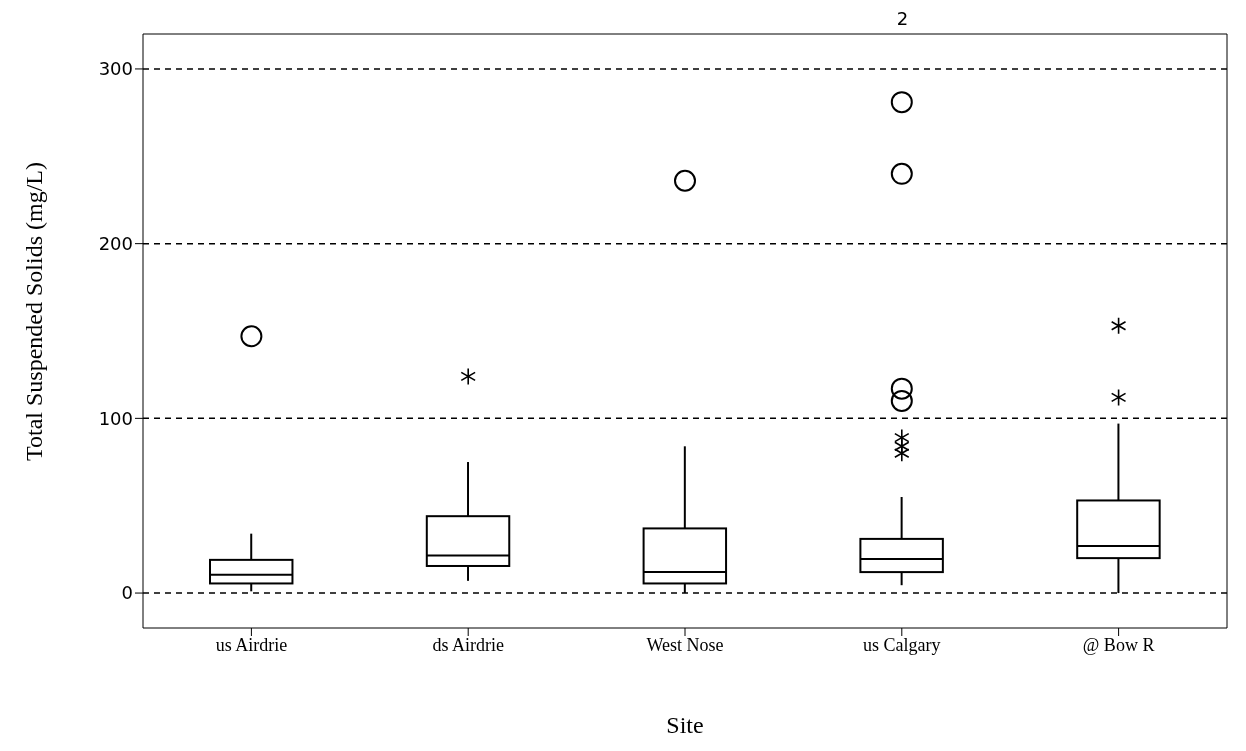  Describe the element at coordinates (251, 644) in the screenshot. I see `x-tick-label: us Airdrie` at that location.